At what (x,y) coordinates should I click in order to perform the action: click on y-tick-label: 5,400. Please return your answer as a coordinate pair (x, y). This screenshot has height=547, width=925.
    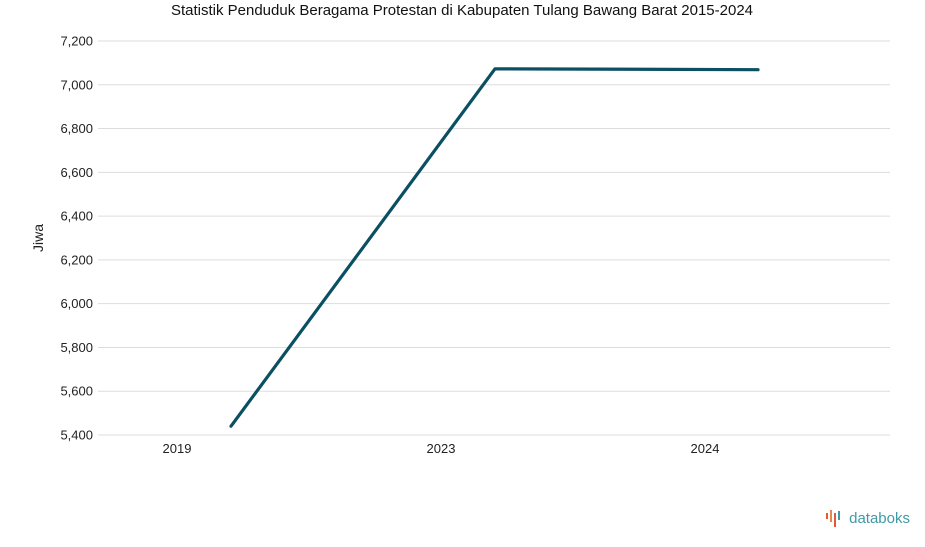
    Looking at the image, I should click on (76, 435).